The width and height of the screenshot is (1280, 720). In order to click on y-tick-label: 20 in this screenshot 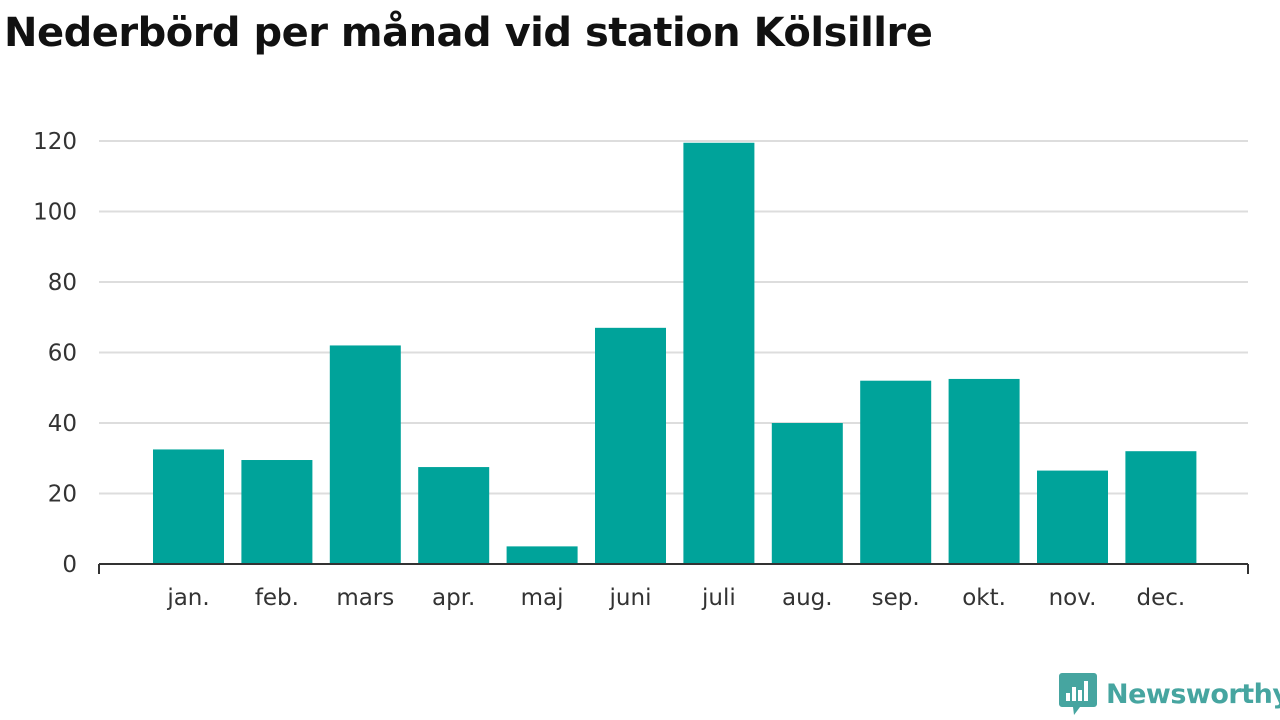, I will do `click(62, 495)`.